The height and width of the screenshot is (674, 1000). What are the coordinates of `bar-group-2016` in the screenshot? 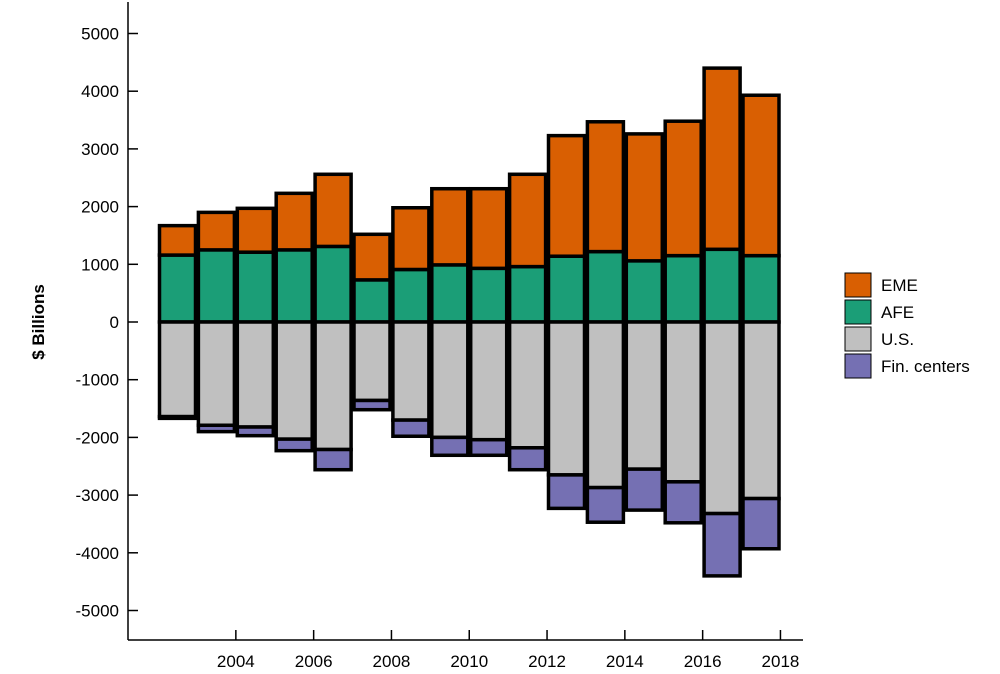 It's located at (683, 322).